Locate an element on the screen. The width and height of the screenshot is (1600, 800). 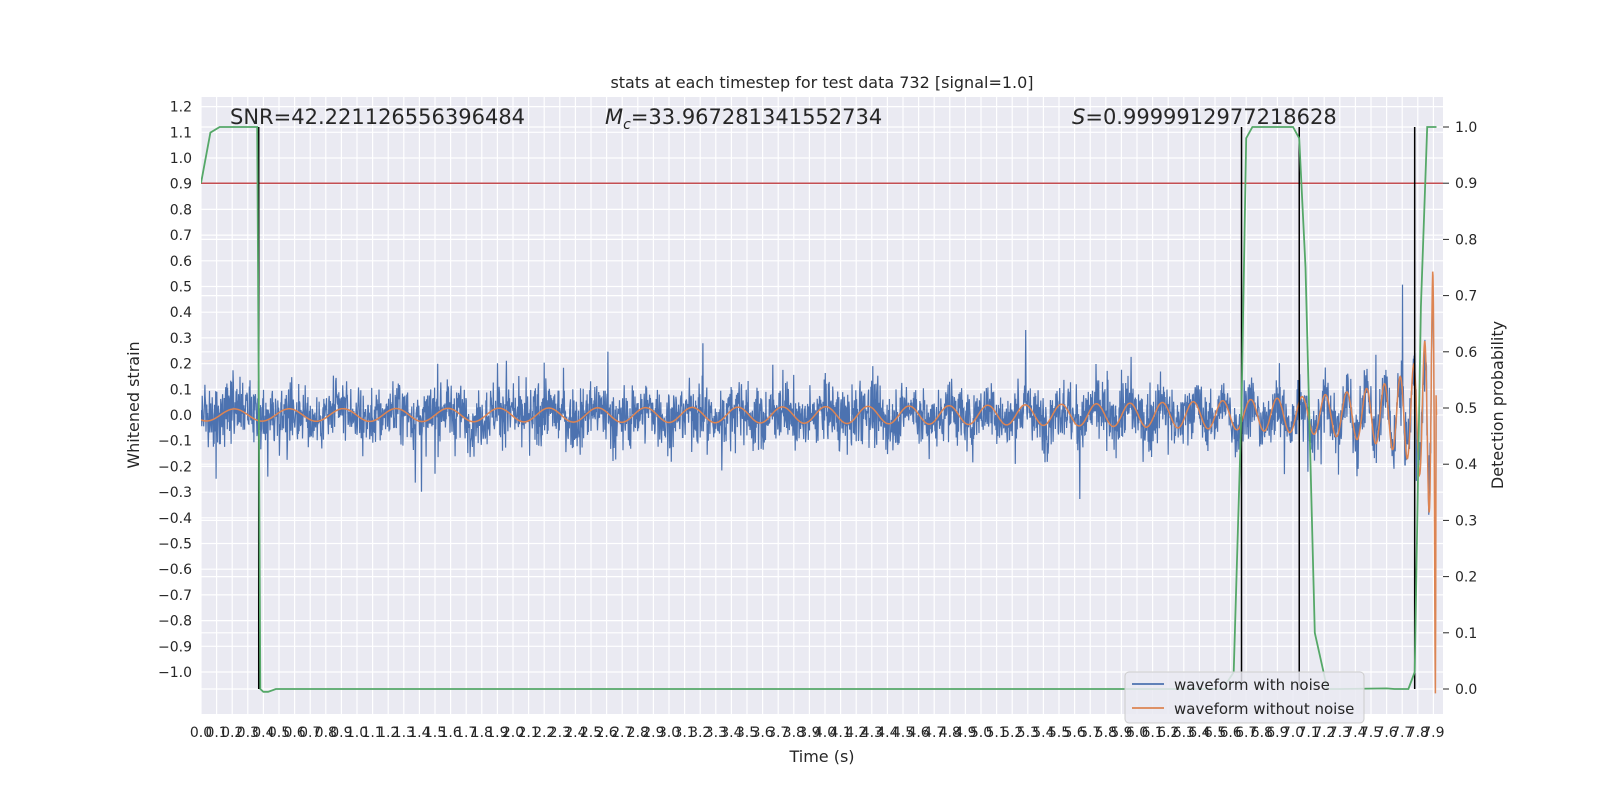
y-axis-label-right: Detection probability is located at coordinates (1497, 405).